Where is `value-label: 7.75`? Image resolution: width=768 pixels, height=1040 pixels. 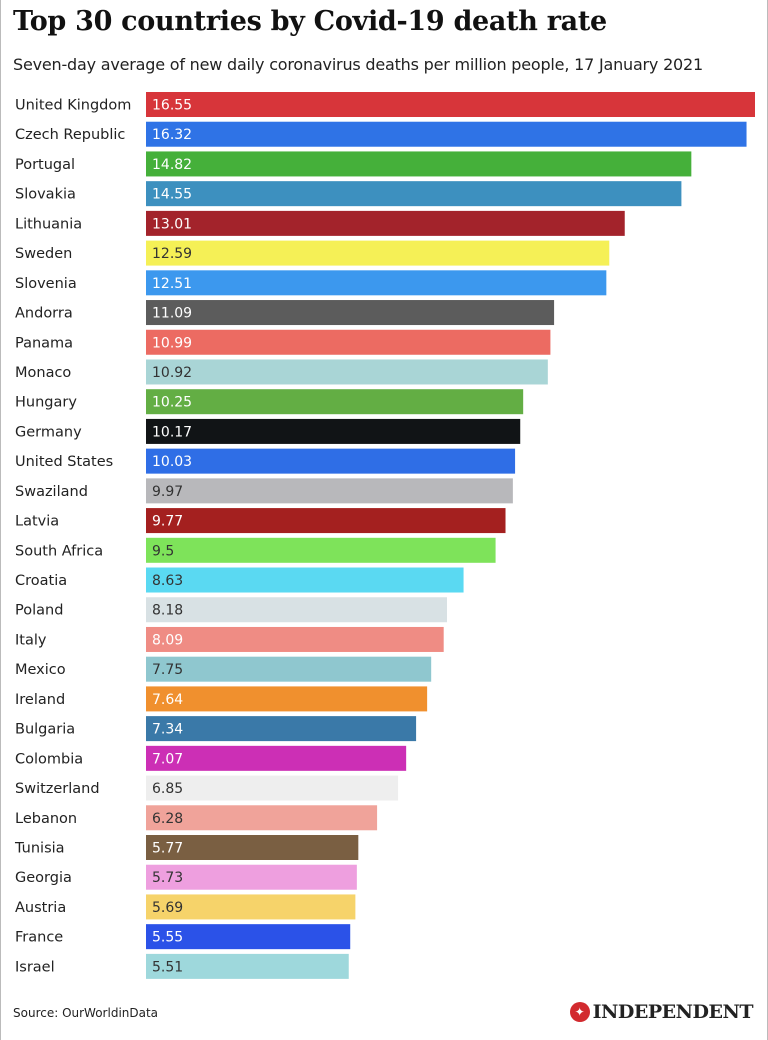 value-label: 7.75 is located at coordinates (167, 670).